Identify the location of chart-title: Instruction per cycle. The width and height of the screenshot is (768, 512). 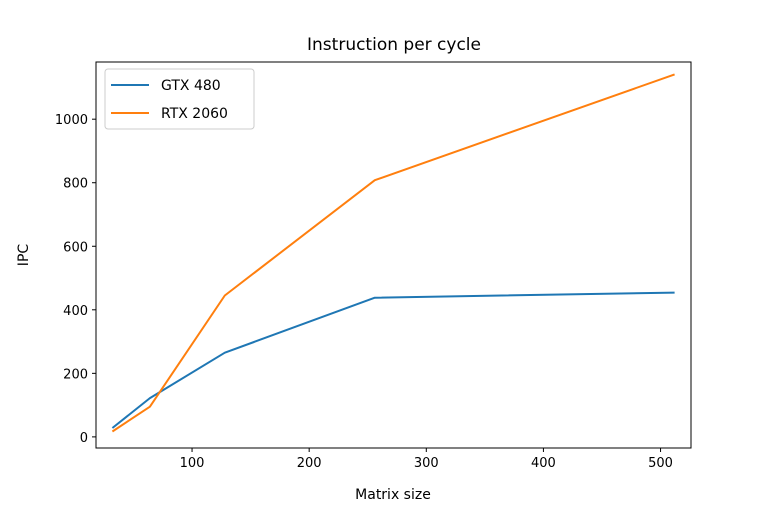
(394, 45).